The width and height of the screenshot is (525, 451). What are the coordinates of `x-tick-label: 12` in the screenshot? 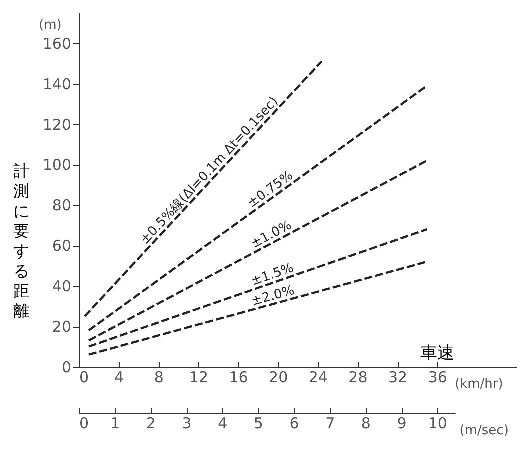 It's located at (198, 377).